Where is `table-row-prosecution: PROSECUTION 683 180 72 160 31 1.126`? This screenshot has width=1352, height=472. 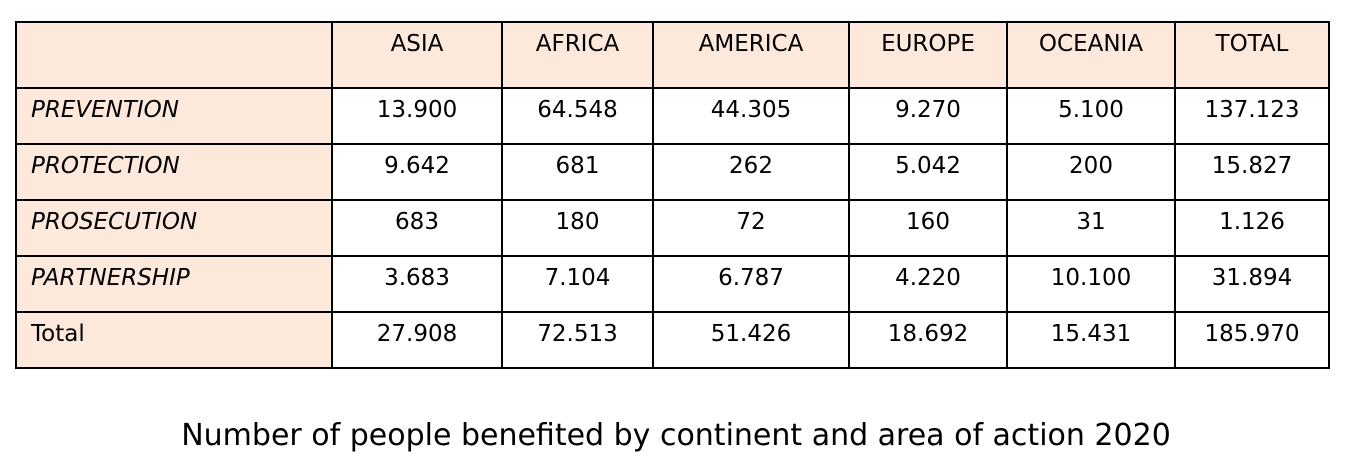 table-row-prosecution: PROSECUTION 683 180 72 160 31 1.126 is located at coordinates (672, 228).